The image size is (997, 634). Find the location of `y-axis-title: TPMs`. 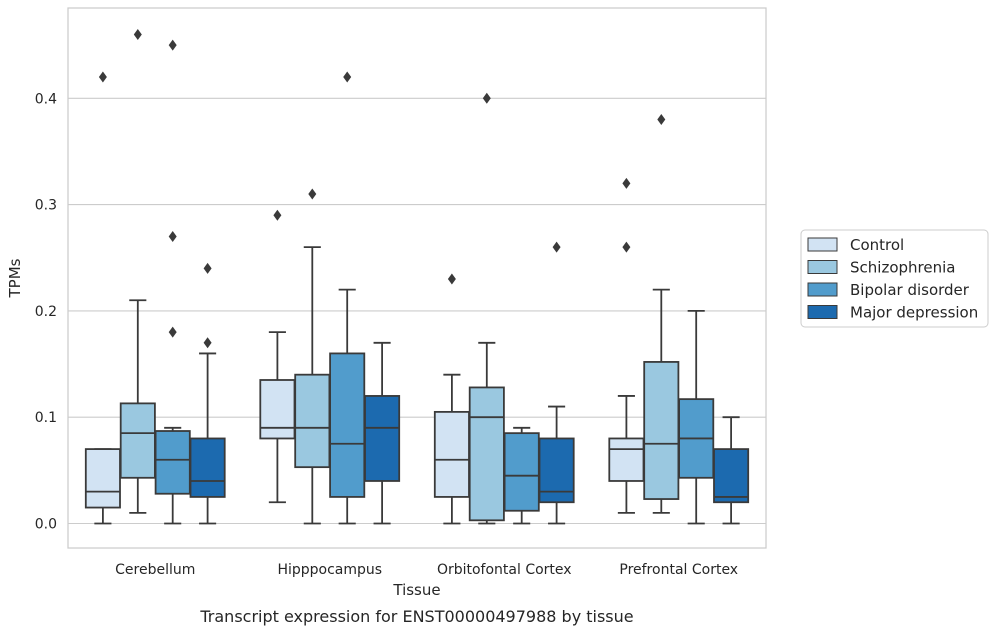

y-axis-title: TPMs is located at coordinates (15, 278).